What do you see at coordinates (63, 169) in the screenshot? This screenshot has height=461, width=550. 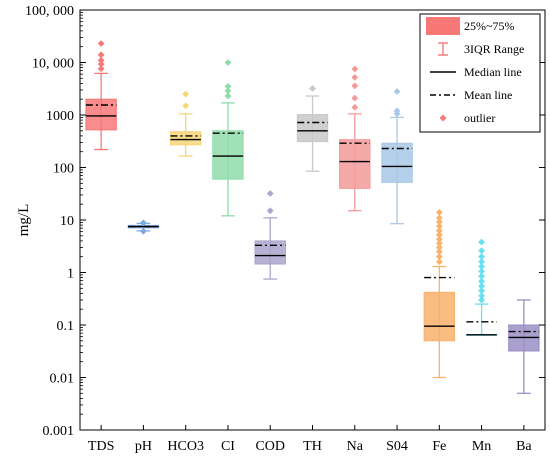 I see `y-tick-label: 100` at bounding box center [63, 169].